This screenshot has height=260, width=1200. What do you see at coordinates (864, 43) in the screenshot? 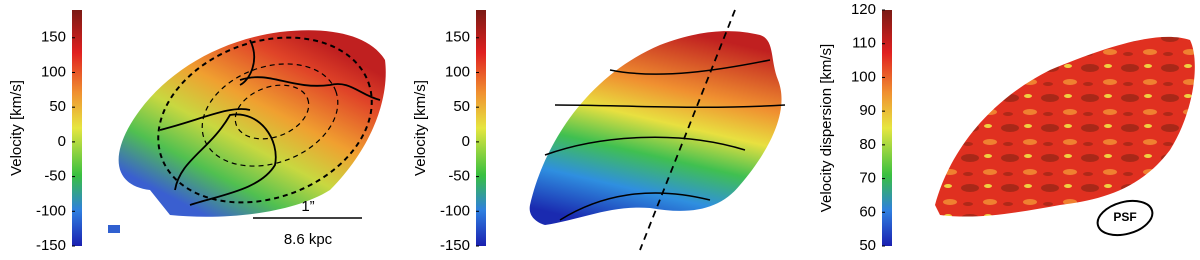
I see `colorbar-tick-label: 110` at bounding box center [864, 43].